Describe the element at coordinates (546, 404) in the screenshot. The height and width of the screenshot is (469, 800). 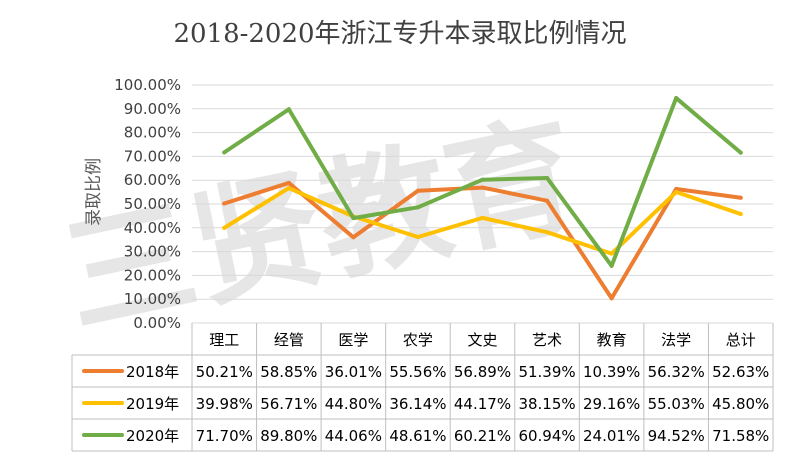
I see `data-label: 38.15%` at that location.